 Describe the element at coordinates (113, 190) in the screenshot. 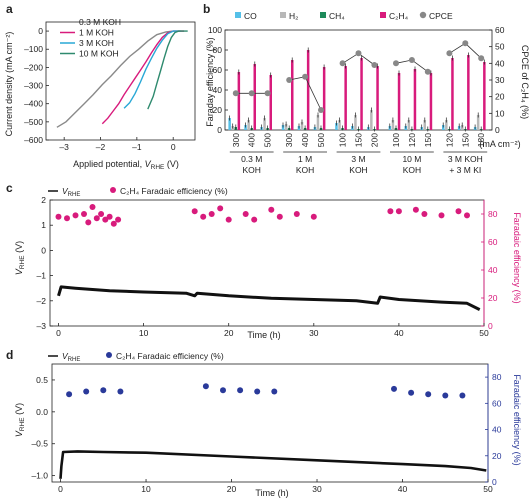

I see `panel-c-legend-marker` at that location.